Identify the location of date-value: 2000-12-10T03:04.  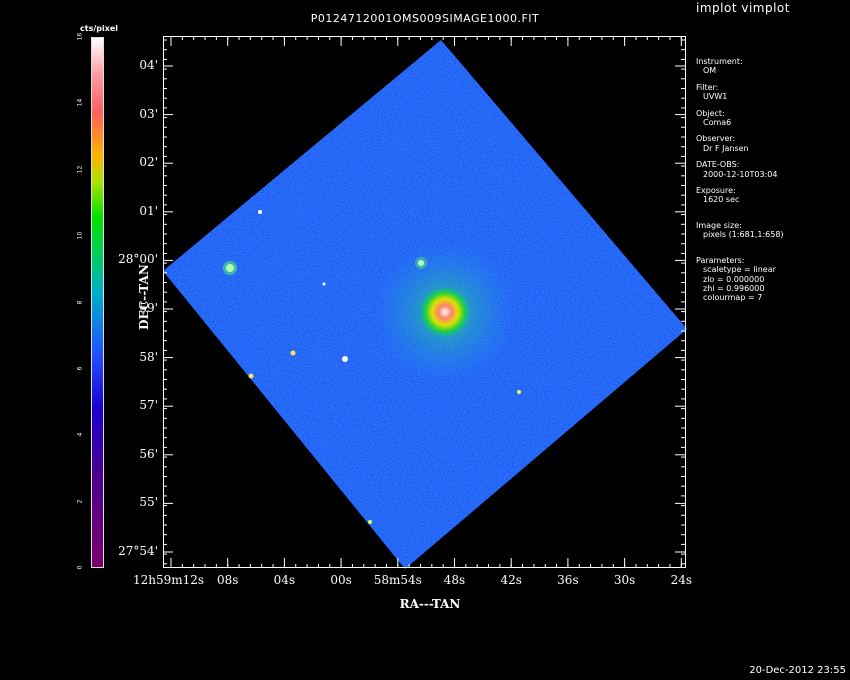
(740, 174).